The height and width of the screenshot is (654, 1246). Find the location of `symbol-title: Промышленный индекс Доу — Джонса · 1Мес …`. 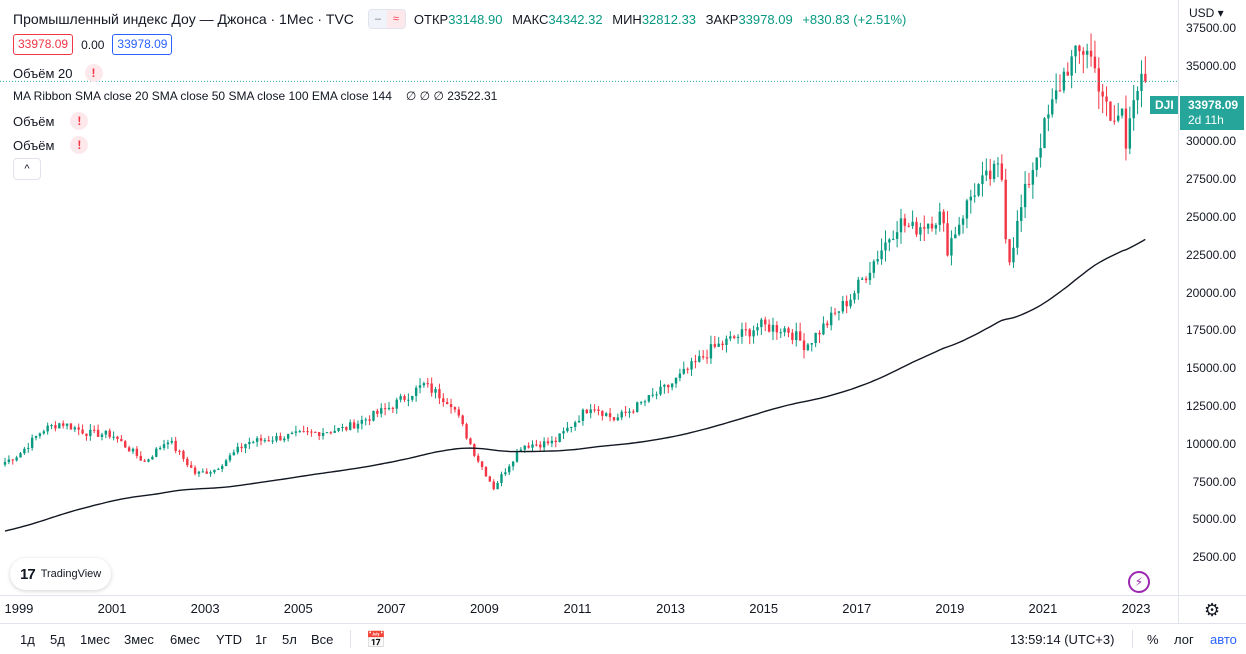

symbol-title: Промышленный индекс Доу — Джонса · 1Мес … is located at coordinates (183, 19).